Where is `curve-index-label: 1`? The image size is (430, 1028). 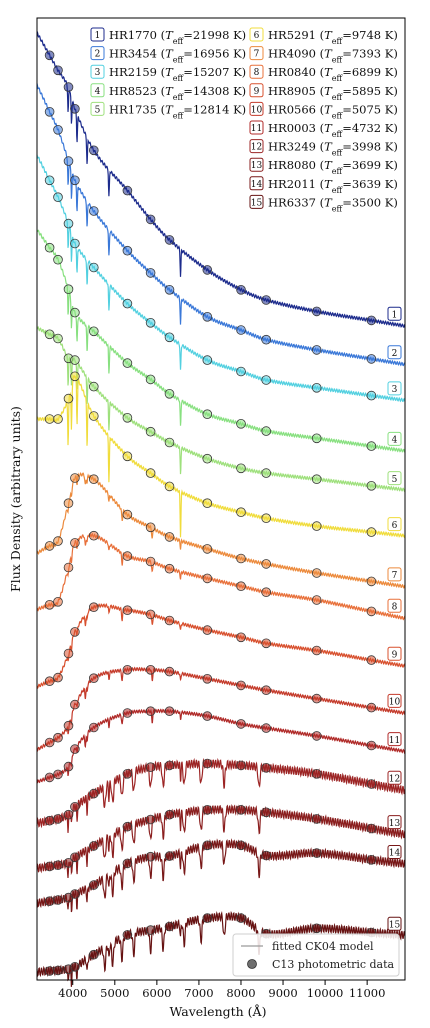 curve-index-label: 1 is located at coordinates (395, 315).